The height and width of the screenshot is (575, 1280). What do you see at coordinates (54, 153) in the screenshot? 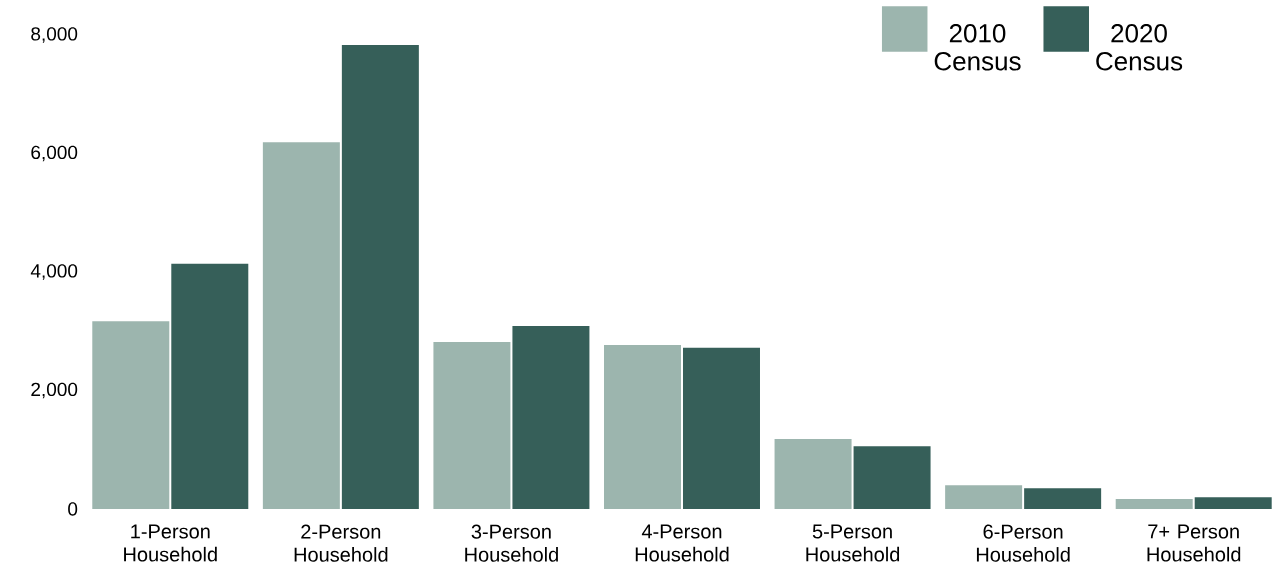
I see `y-tick-label: 6,000` at bounding box center [54, 153].